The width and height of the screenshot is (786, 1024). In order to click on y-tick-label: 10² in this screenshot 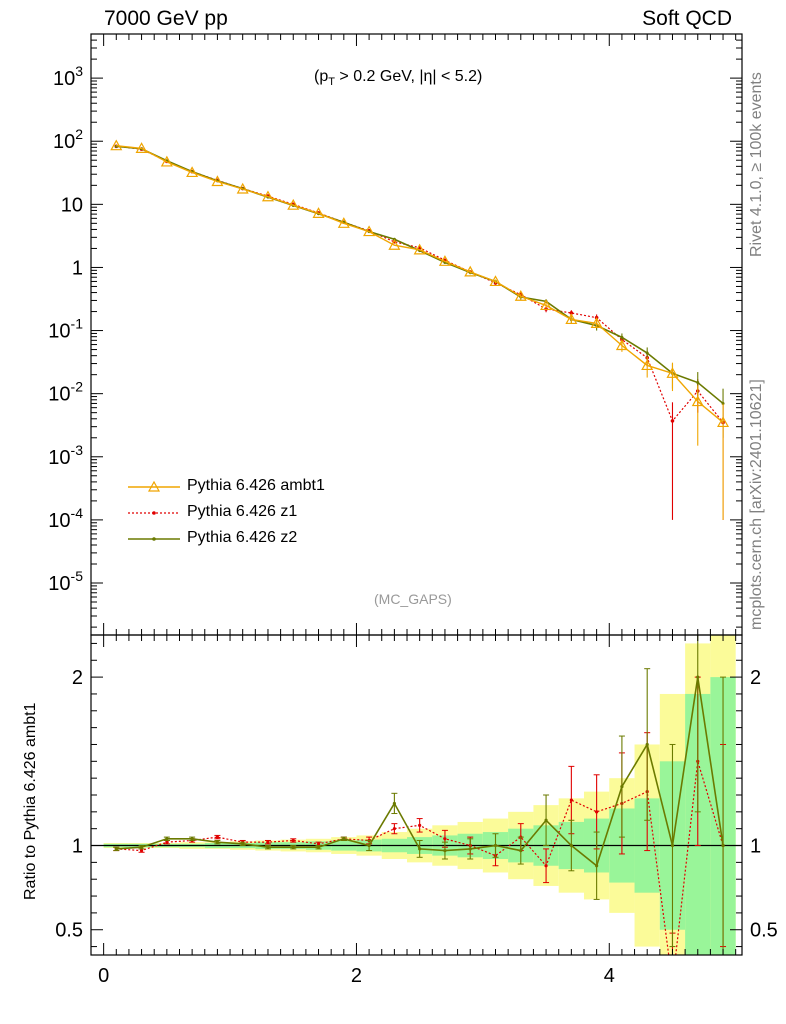, I will do `click(68, 139)`.